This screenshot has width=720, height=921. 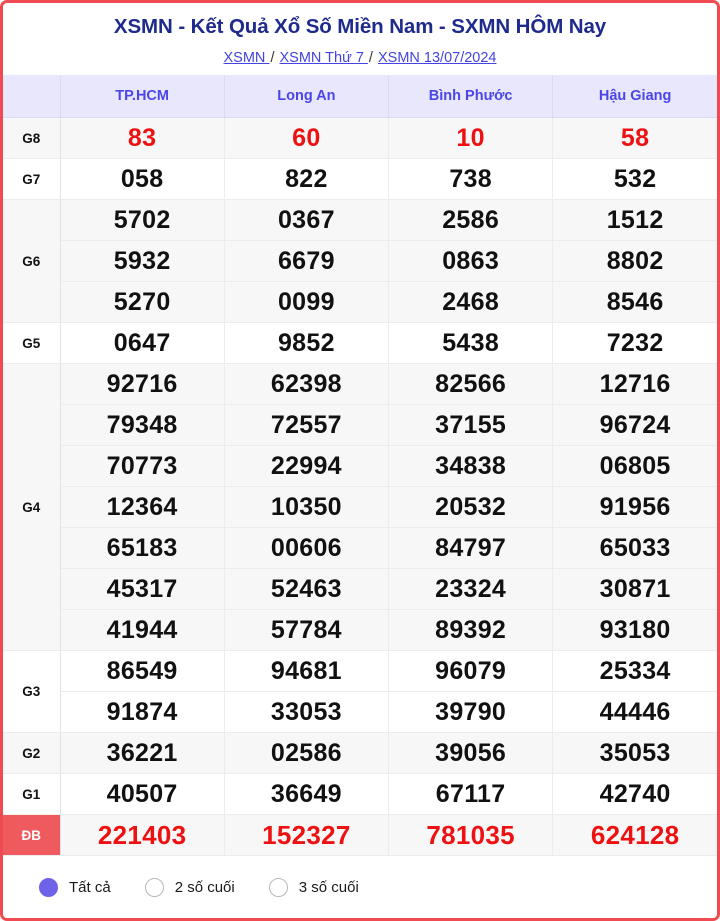 What do you see at coordinates (471, 138) in the screenshot?
I see `result-cell: 10` at bounding box center [471, 138].